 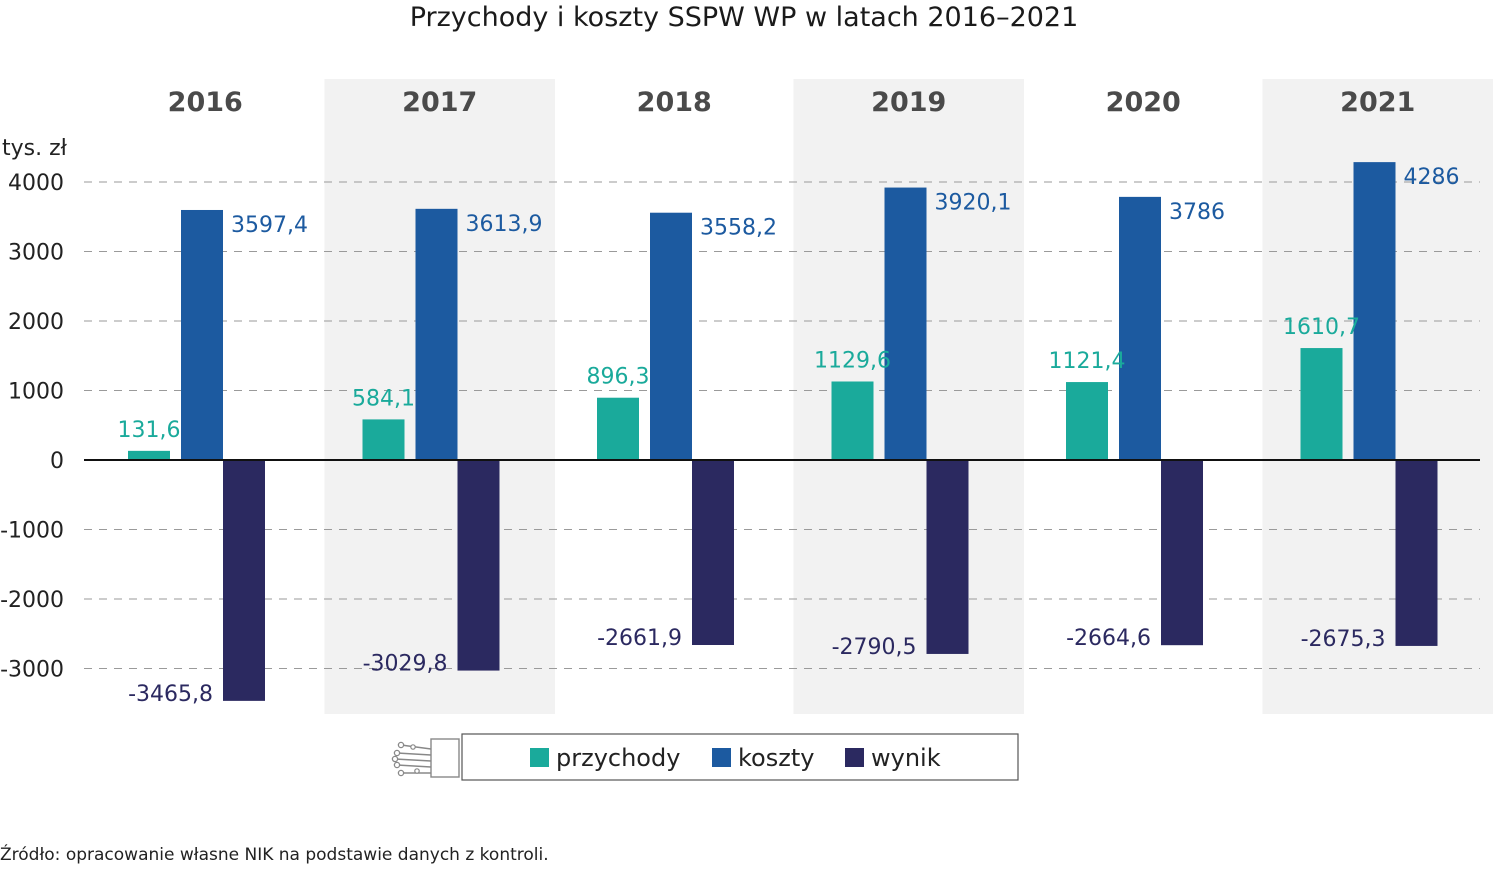 What do you see at coordinates (202, 334) in the screenshot?
I see `bar-koszty-2016` at bounding box center [202, 334].